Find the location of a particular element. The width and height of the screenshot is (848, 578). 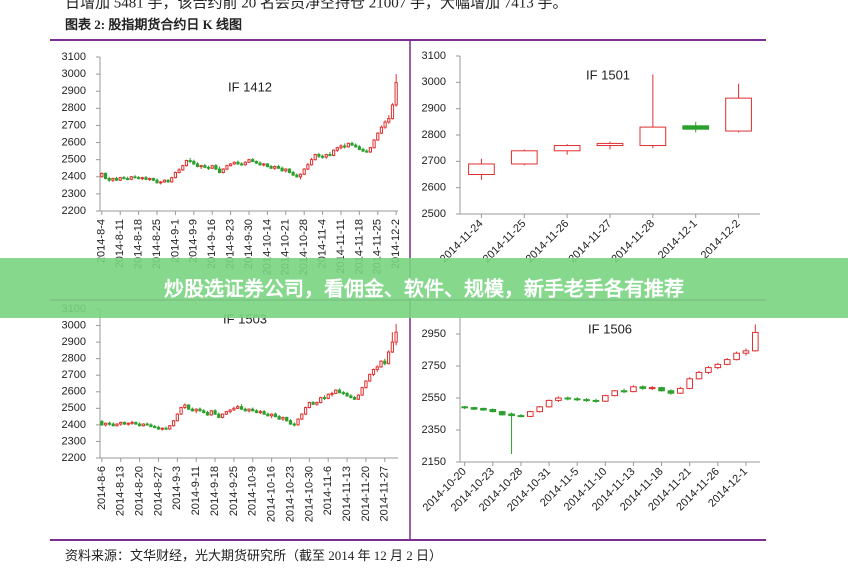

y-tick-label: 2350 is located at coordinates (434, 430).